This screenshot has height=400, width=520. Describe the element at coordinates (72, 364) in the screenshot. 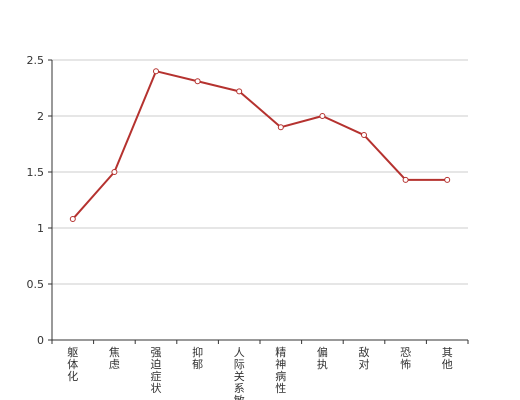

I see `x-tick-label: 躯体化` at that location.